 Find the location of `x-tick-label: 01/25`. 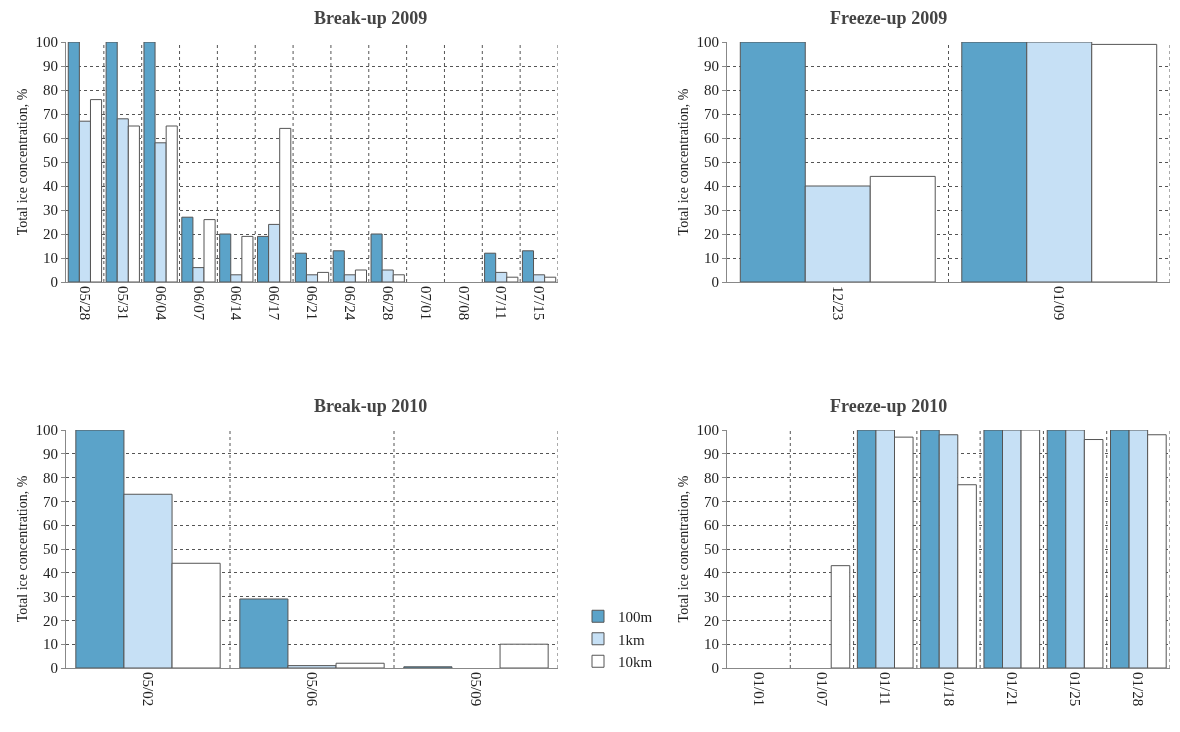

x-tick-label: 01/25 is located at coordinates (1075, 689).